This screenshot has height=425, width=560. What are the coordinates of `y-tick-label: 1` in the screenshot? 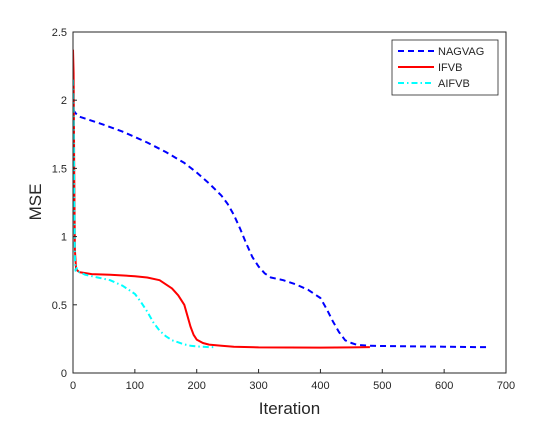 It's located at (64, 238).